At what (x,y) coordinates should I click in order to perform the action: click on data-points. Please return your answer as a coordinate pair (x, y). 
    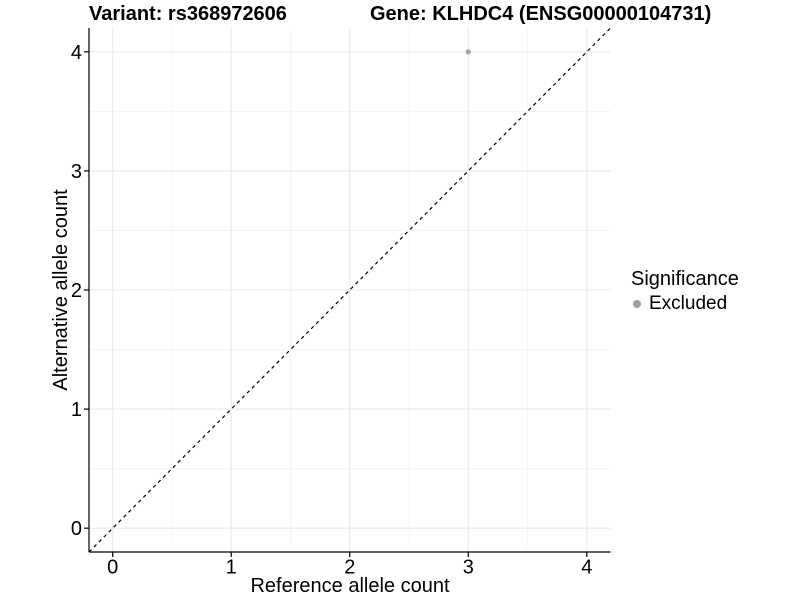
    Looking at the image, I should click on (468, 52).